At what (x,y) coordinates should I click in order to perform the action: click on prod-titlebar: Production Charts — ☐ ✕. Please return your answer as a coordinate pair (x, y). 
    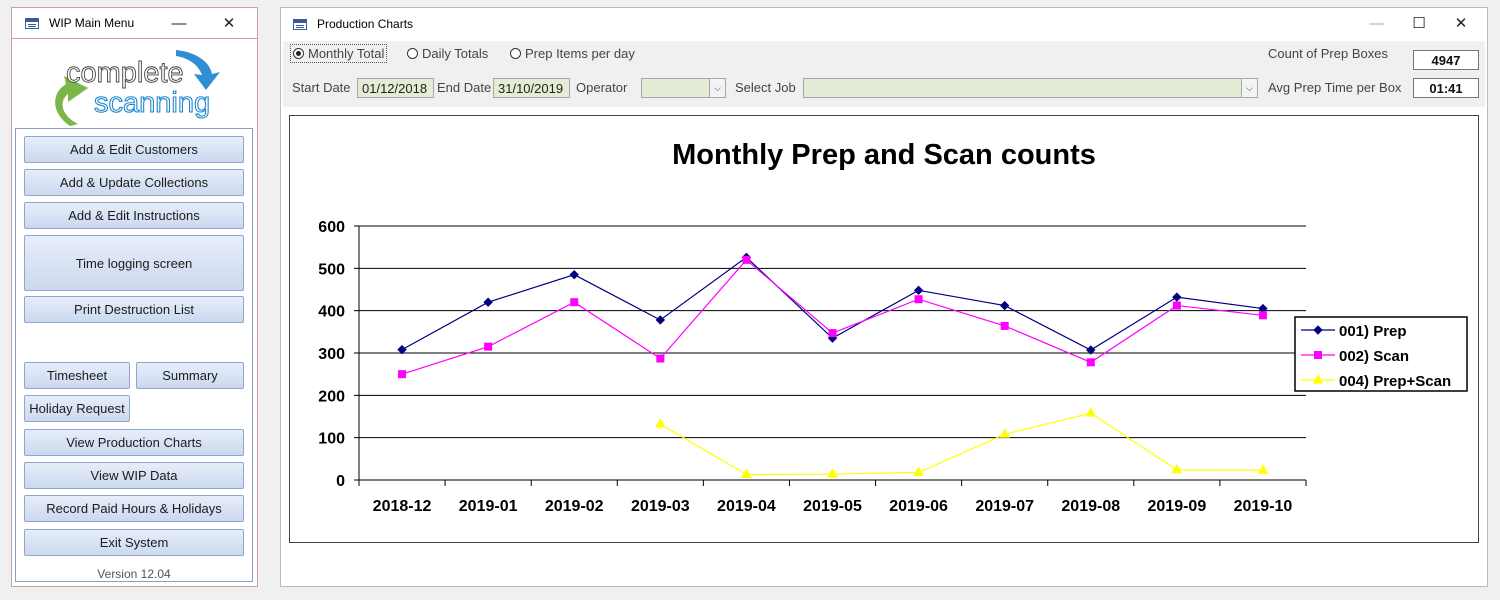
    Looking at the image, I should click on (884, 24).